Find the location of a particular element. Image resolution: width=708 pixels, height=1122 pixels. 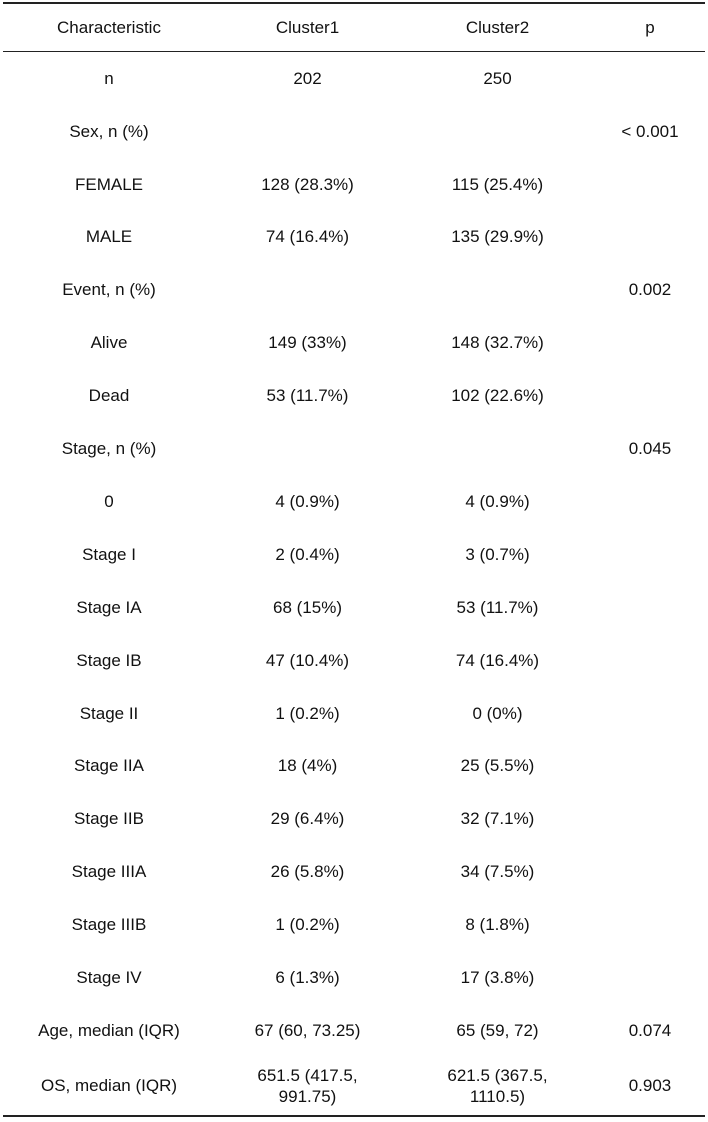

table-row: Stage IIIA 26 (5.8%) 34 (7.5%) is located at coordinates (354, 871).